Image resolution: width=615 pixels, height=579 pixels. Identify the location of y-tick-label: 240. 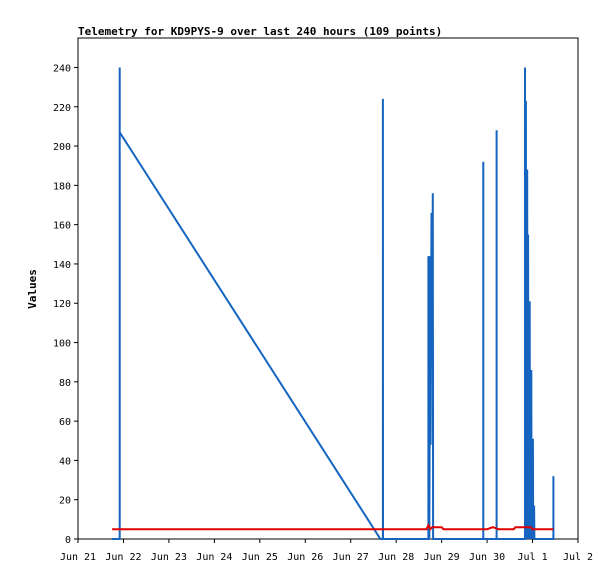
(62, 68).